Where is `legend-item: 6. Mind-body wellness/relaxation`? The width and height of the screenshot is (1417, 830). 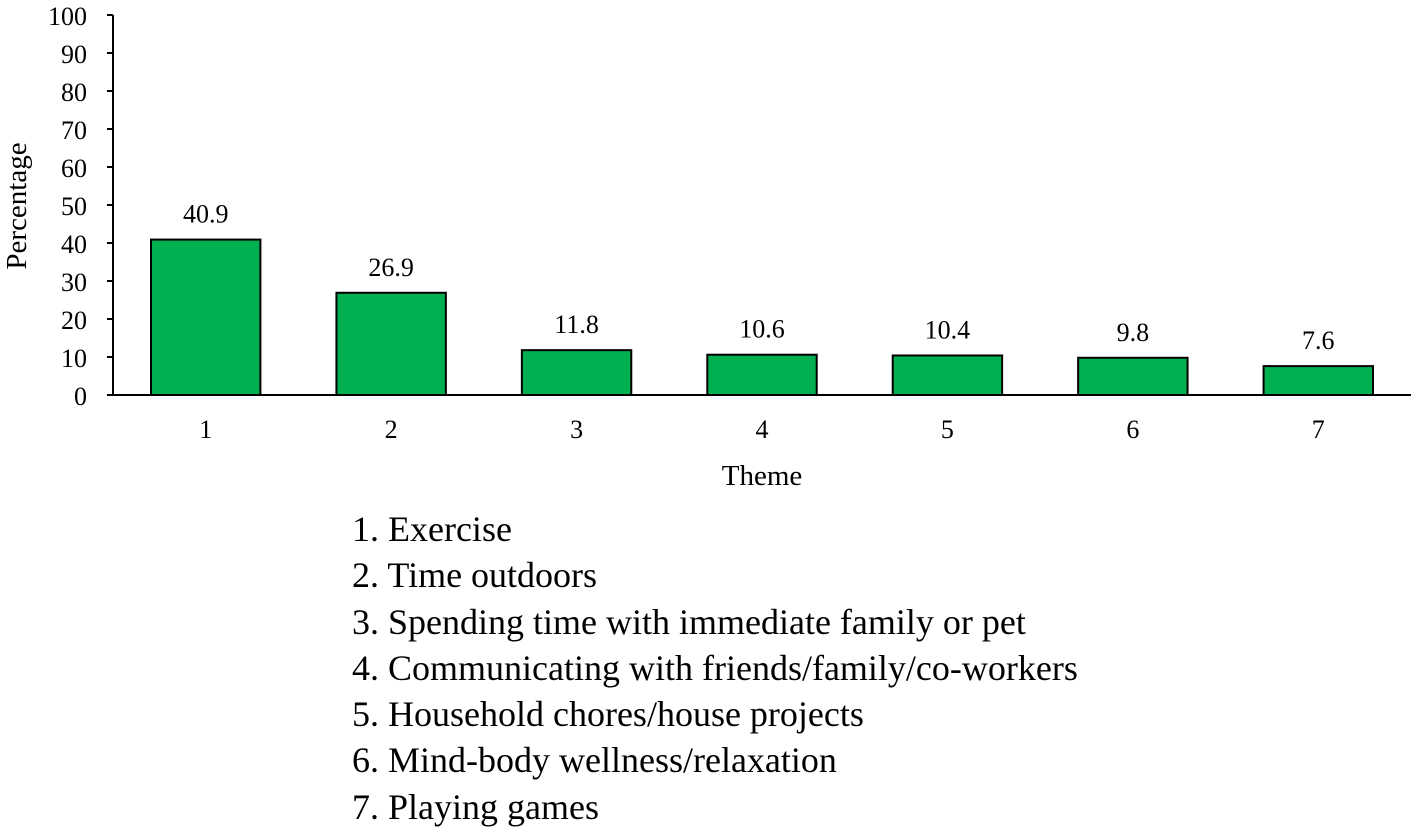
legend-item: 6. Mind-body wellness/relaxation is located at coordinates (594, 760).